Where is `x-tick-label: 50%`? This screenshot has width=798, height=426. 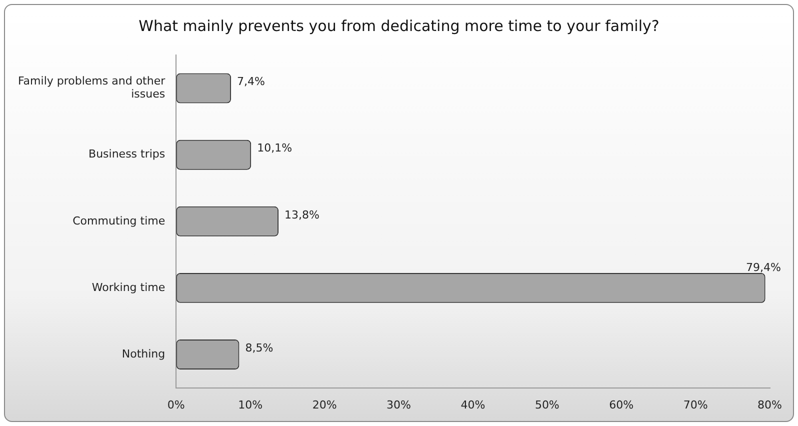
x-tick-label: 50% is located at coordinates (547, 405).